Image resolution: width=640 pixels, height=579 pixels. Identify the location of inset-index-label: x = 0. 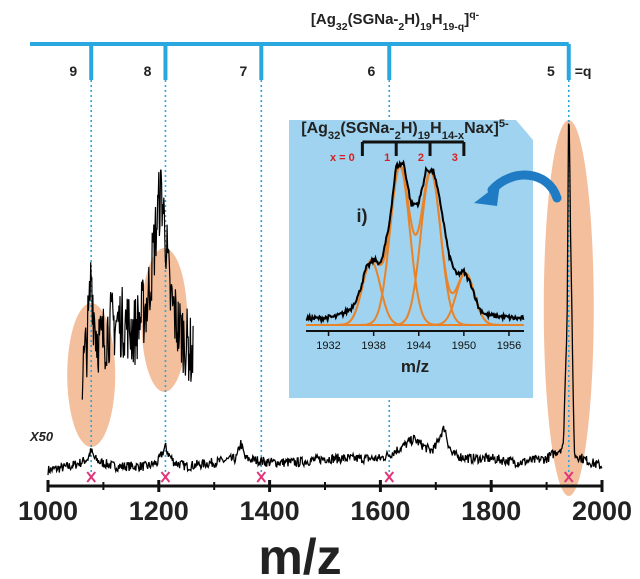
(342, 158).